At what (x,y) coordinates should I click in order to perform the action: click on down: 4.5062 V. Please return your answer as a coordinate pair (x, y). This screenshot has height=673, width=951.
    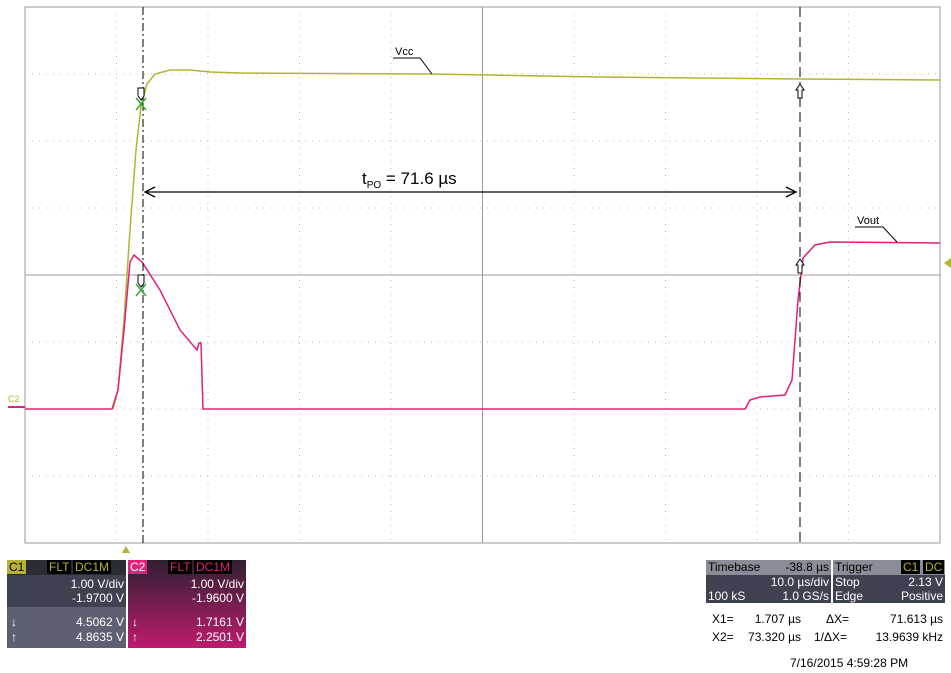
    Looking at the image, I should click on (99, 622).